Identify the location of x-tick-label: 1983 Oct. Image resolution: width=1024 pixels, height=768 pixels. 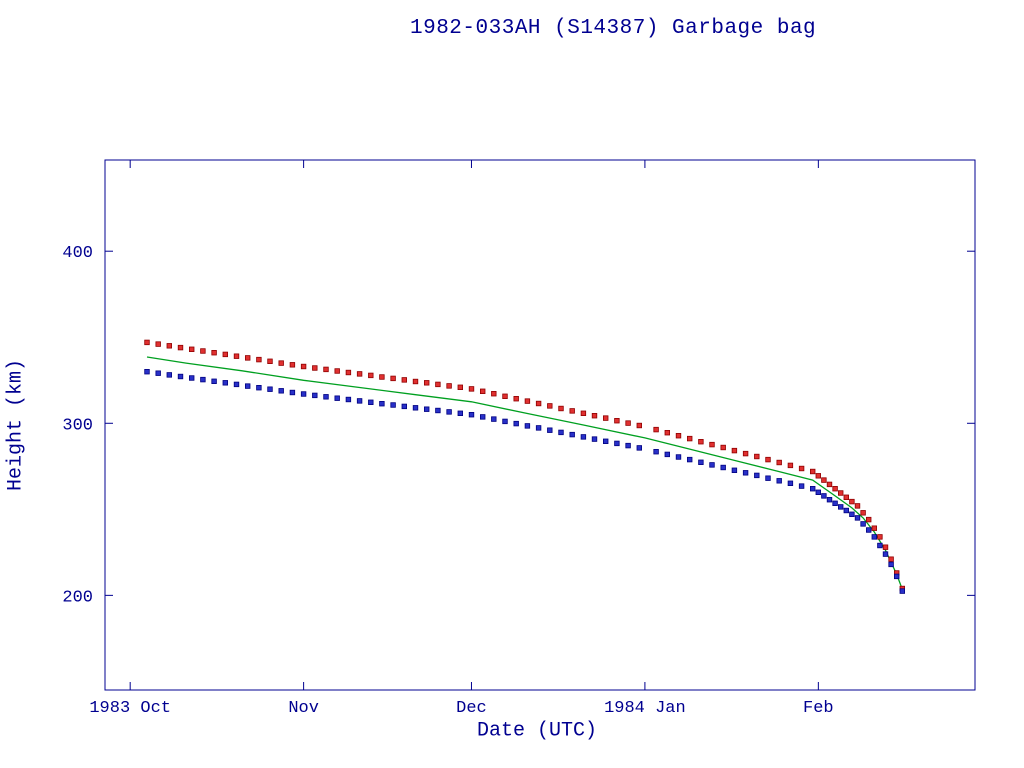
(130, 708).